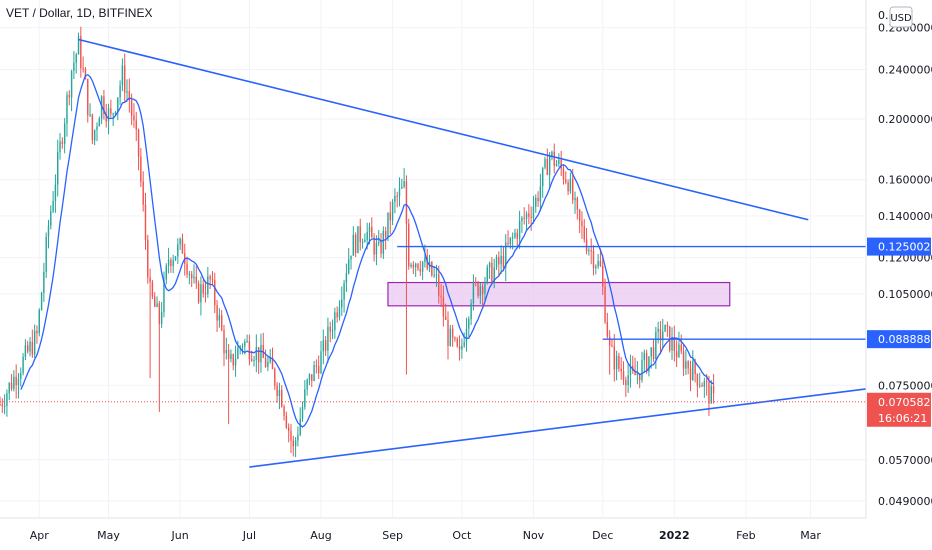 This screenshot has height=550, width=932. Describe the element at coordinates (905, 216) in the screenshot. I see `y-tick-label: 0.14000000` at that location.